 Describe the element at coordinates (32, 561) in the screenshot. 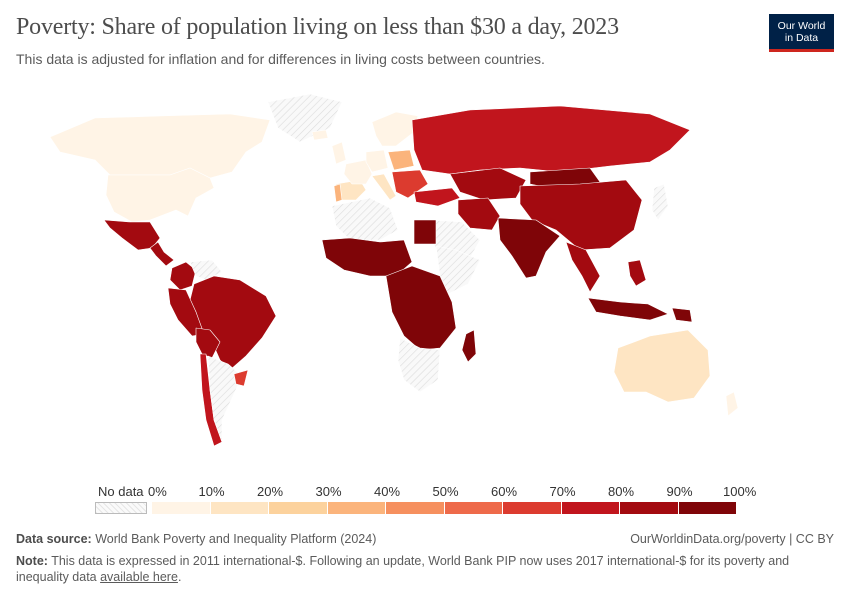

I see `note-label: Note:` at that location.